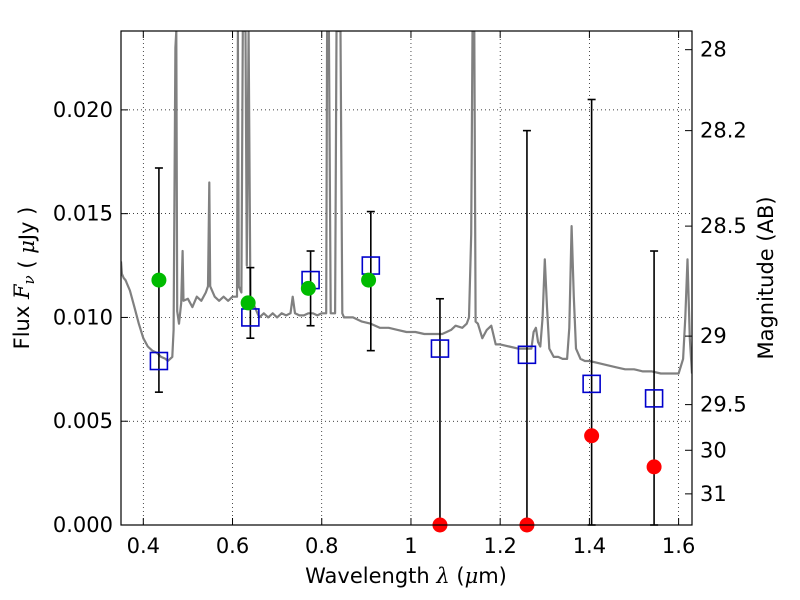 This screenshot has height=600, width=800. What do you see at coordinates (83, 214) in the screenshot?
I see `y-tick-label: 0.015` at bounding box center [83, 214].